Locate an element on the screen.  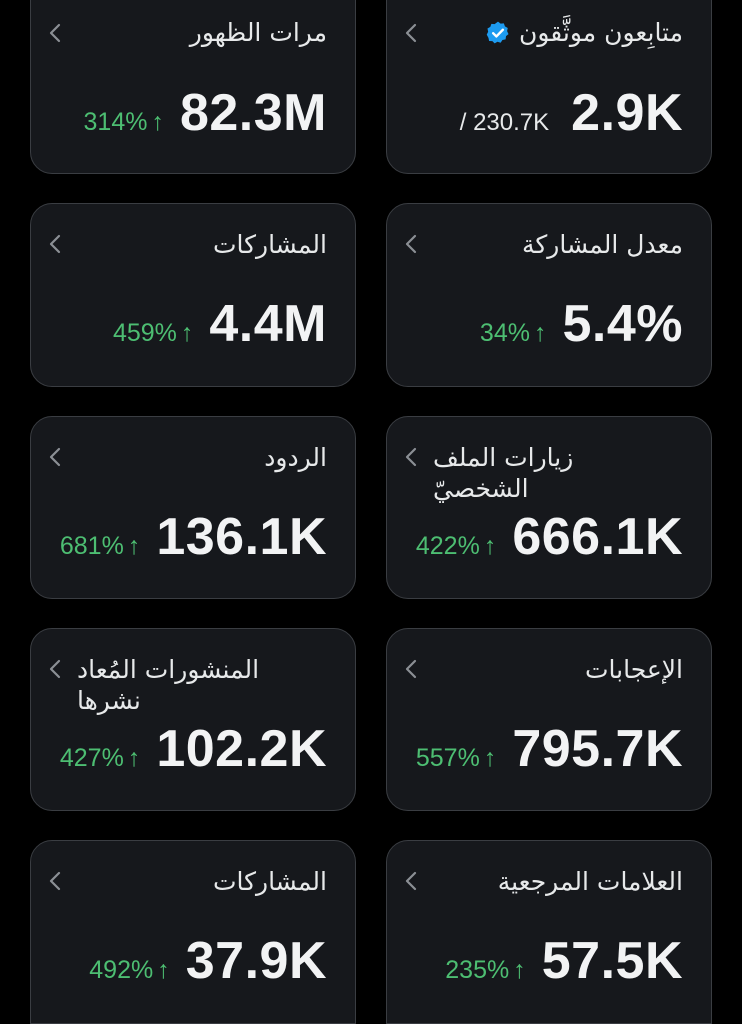
replies-card: الردود 681% ↑ 136.1K is located at coordinates (193, 507).